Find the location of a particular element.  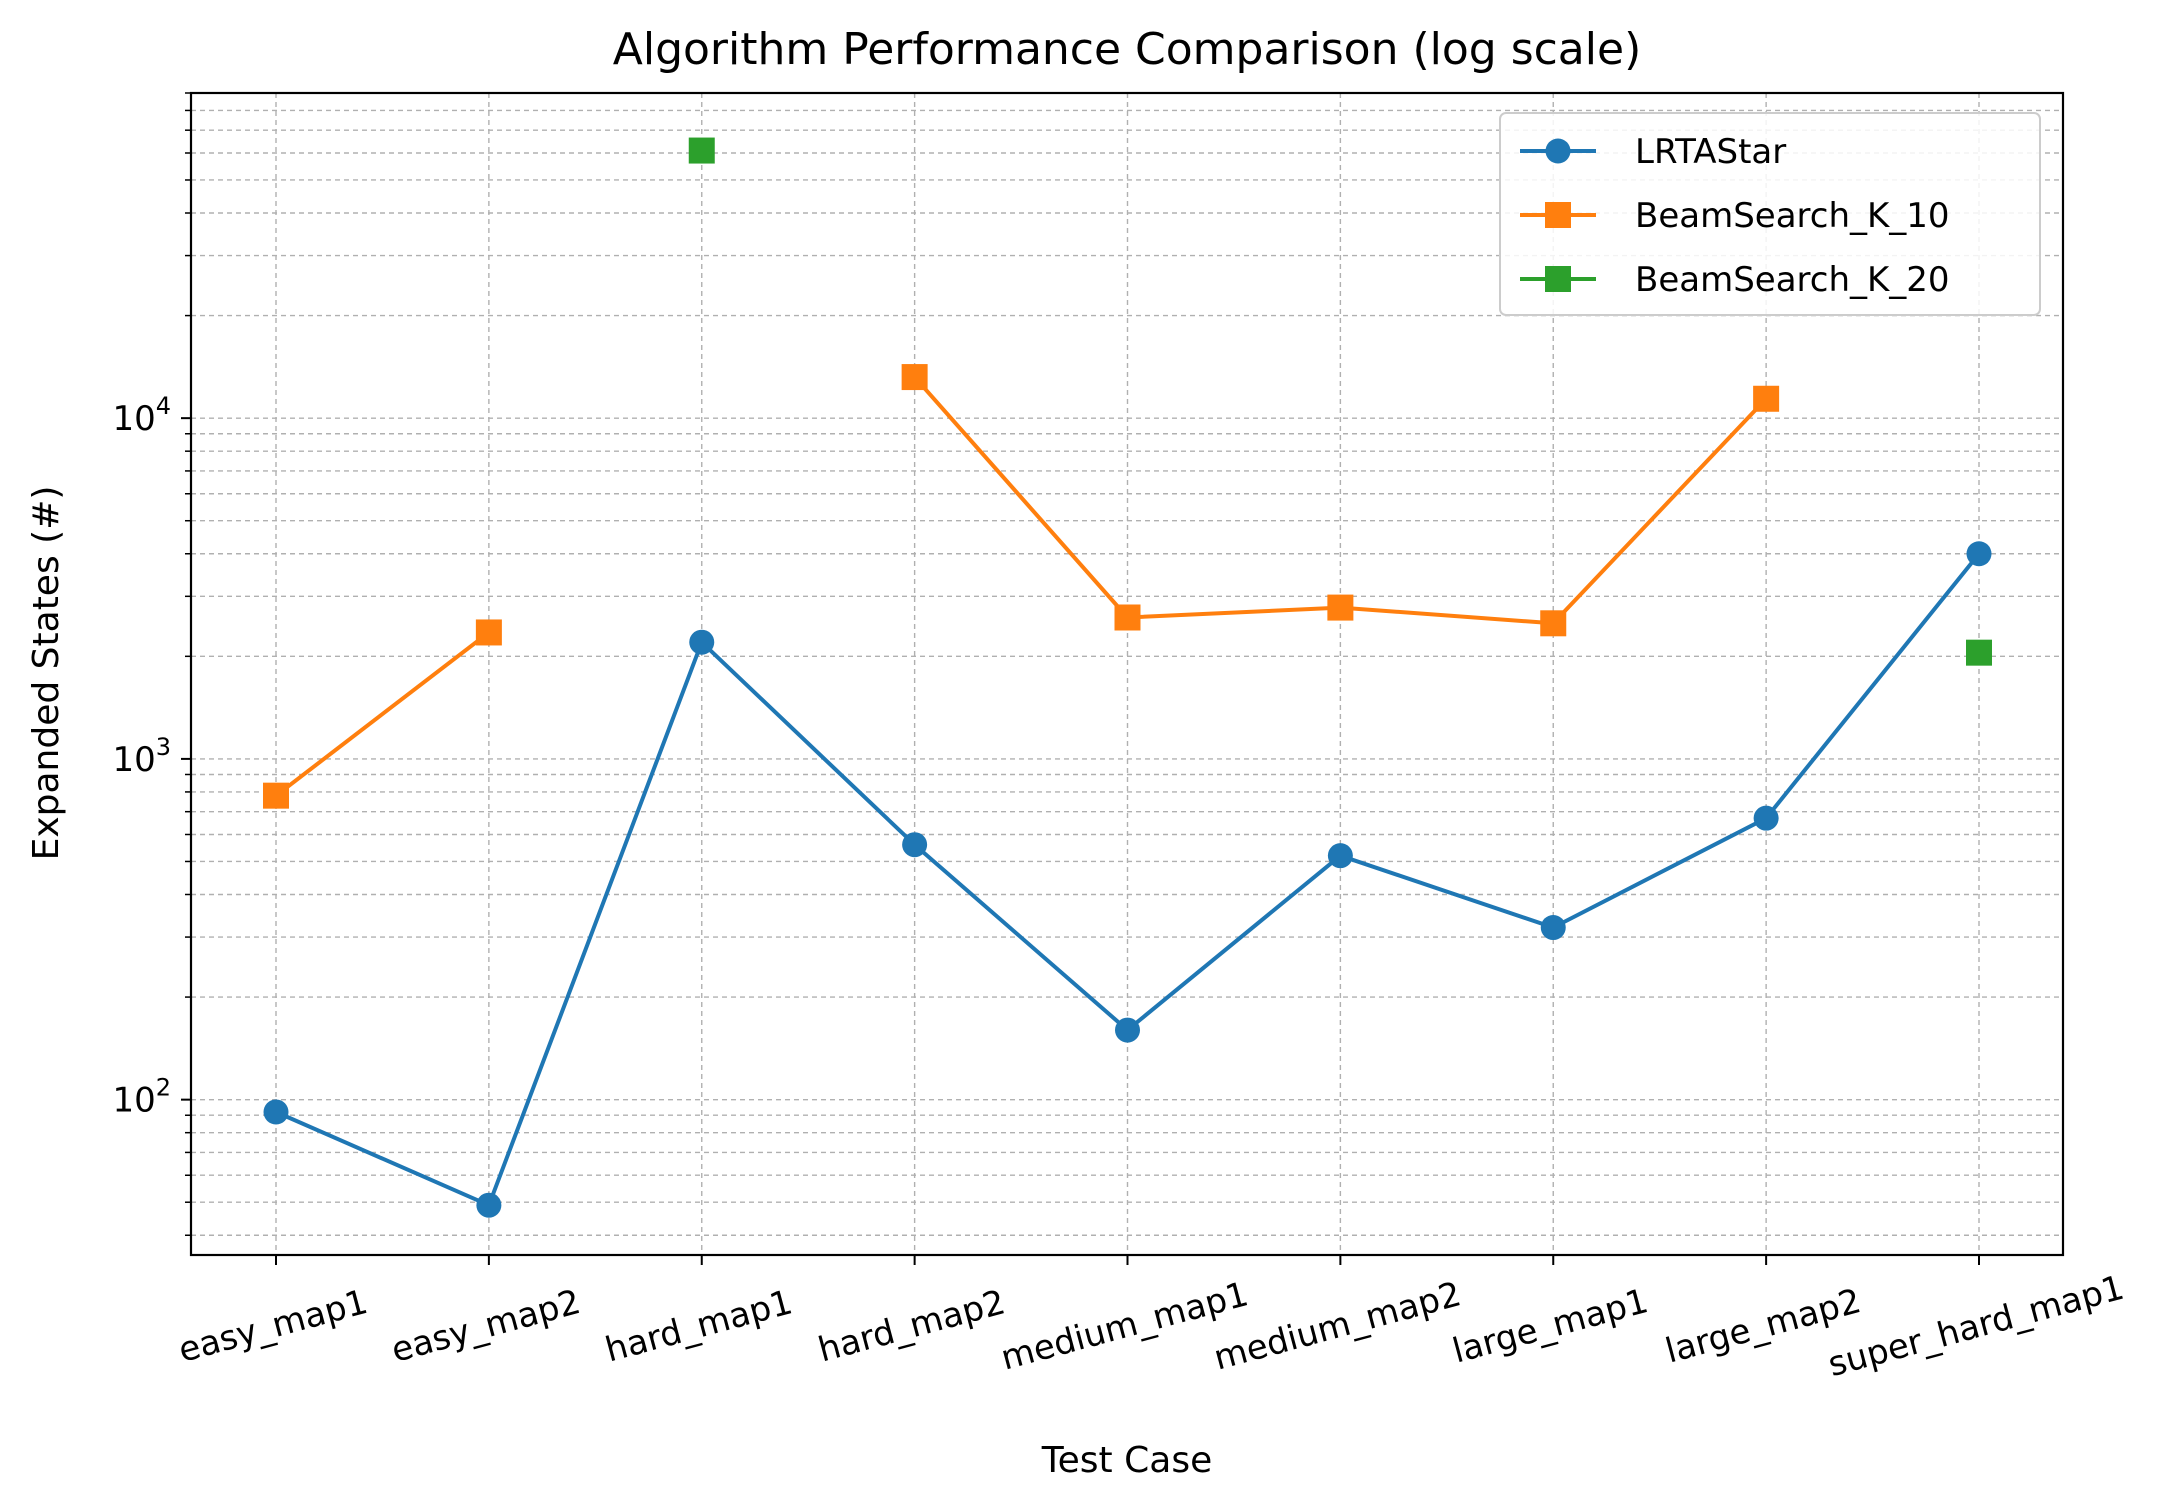

y-tick-label: 10⁴ is located at coordinates (141, 415).